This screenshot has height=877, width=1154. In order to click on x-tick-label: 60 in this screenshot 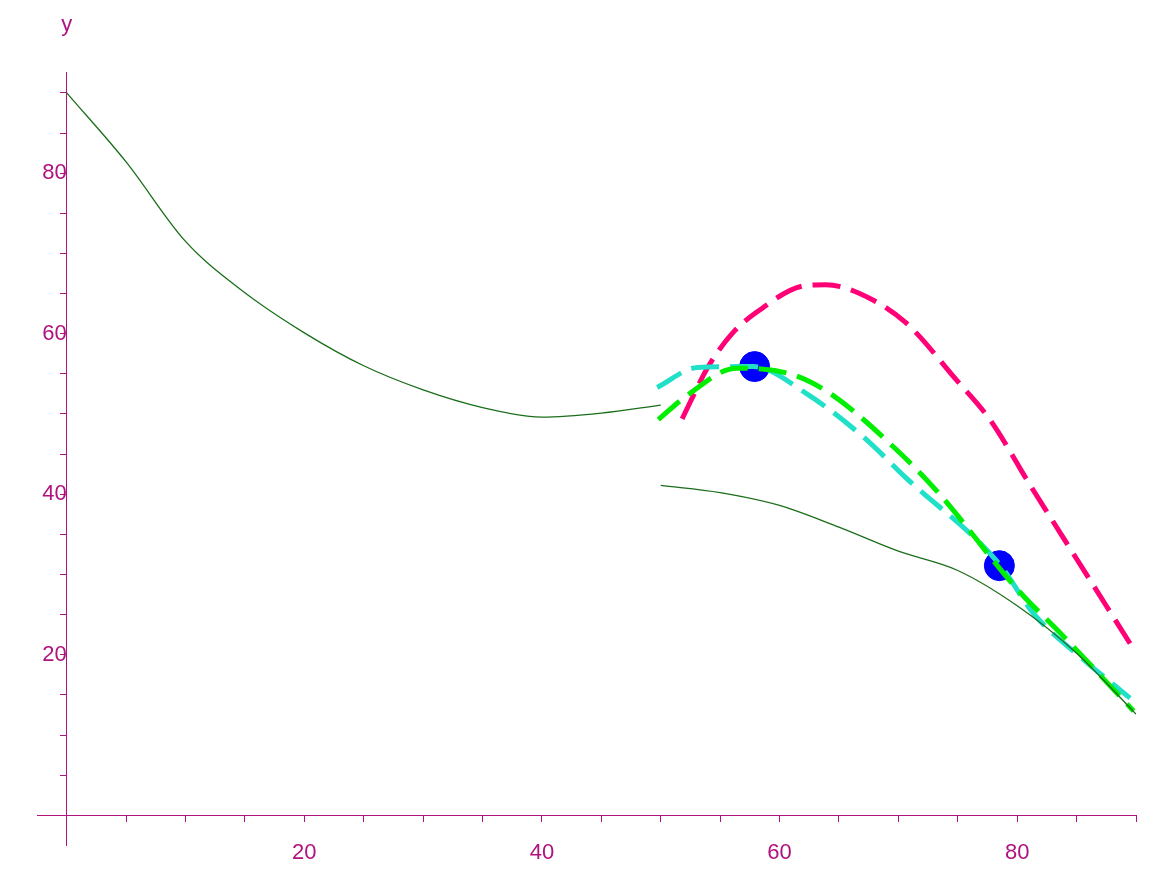, I will do `click(779, 851)`.